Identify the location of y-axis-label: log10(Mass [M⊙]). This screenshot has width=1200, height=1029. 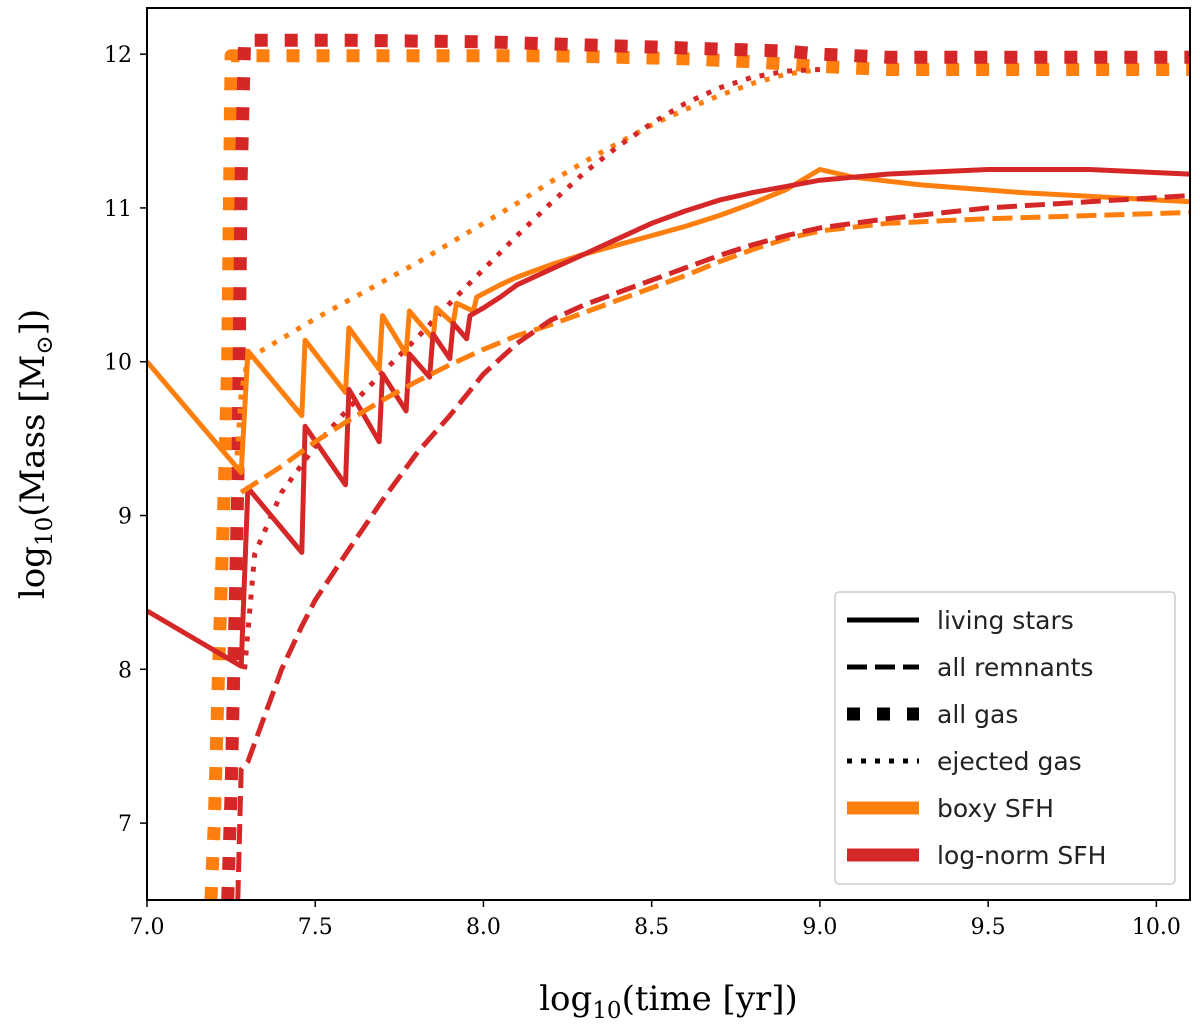
(35, 454).